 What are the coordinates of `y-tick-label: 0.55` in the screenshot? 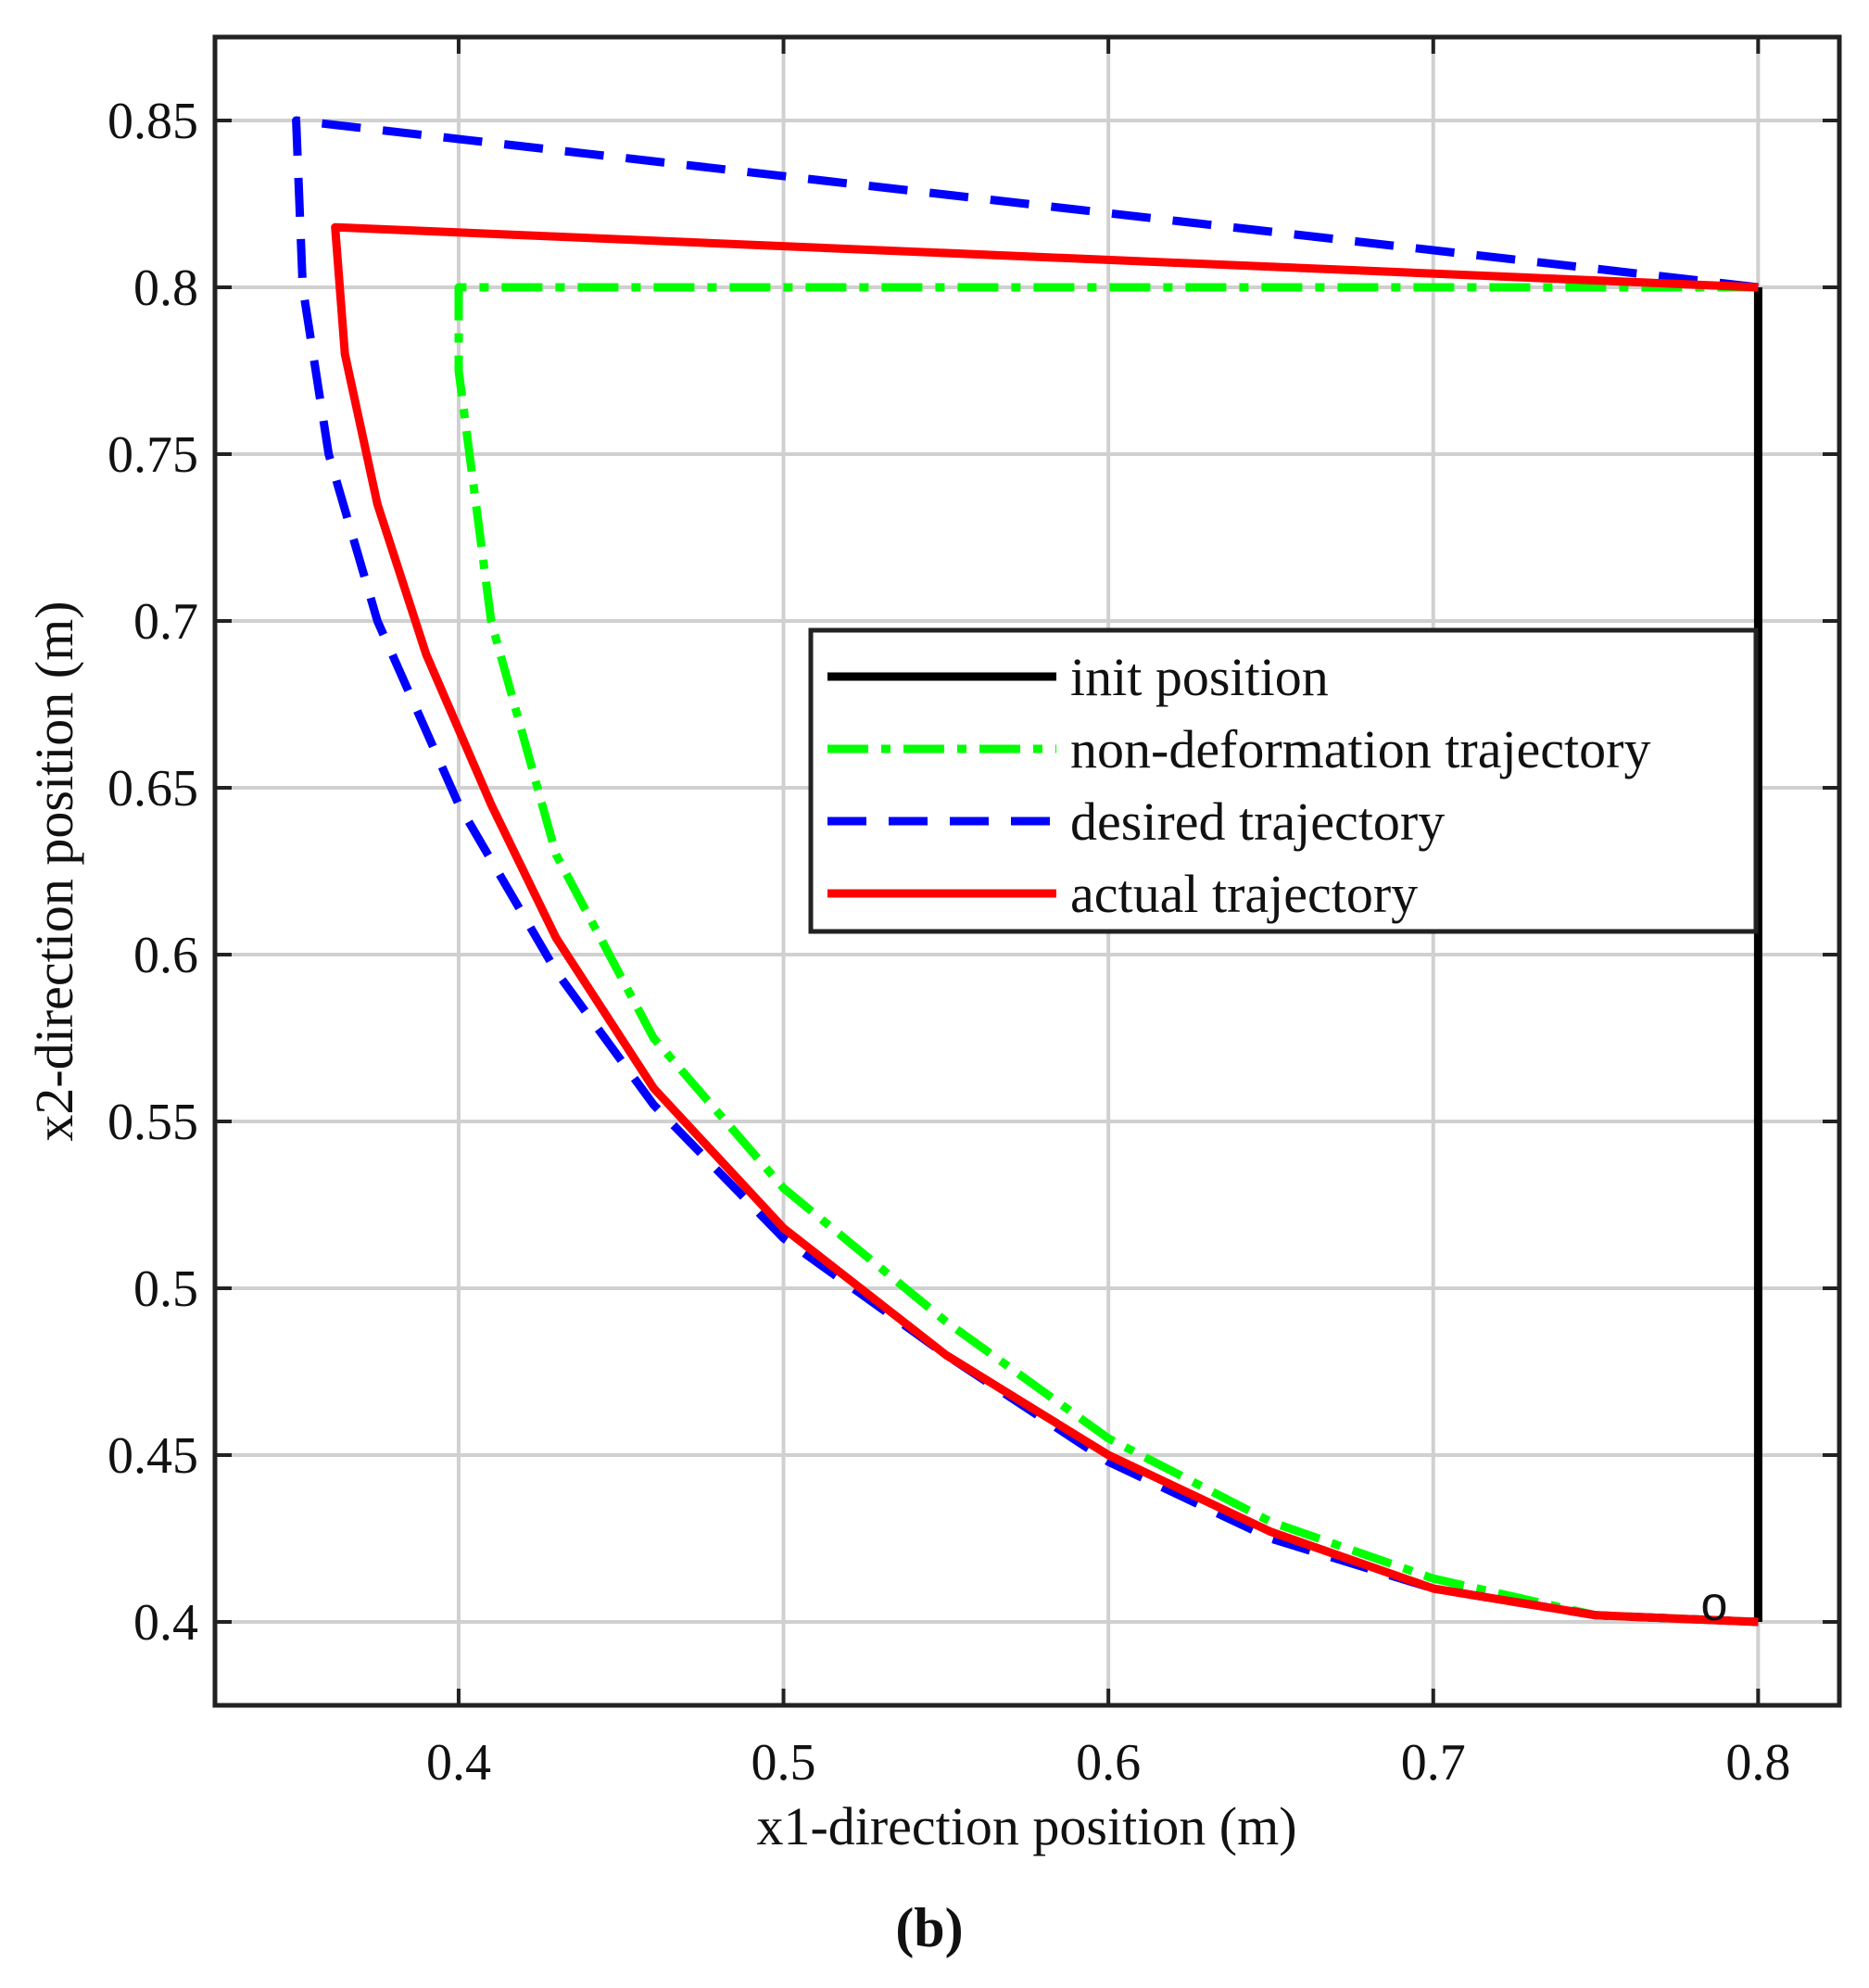 It's located at (152, 1122).